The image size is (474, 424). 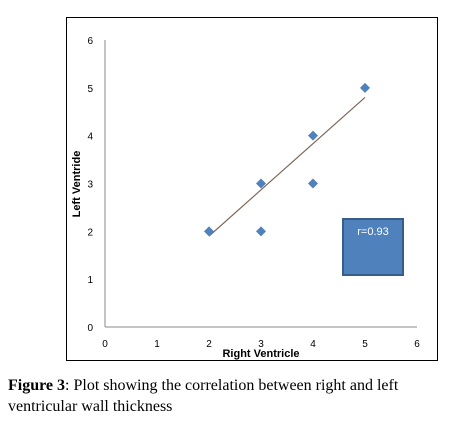 I want to click on correlation-annotation: r=0.93, so click(x=373, y=232).